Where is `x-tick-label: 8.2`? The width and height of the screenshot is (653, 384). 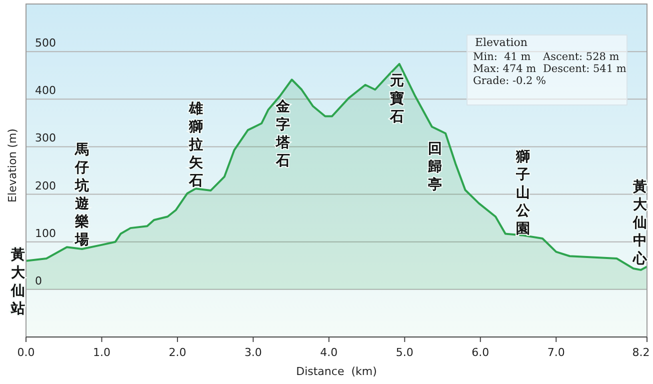 x-tick-label: 8.2 is located at coordinates (641, 352).